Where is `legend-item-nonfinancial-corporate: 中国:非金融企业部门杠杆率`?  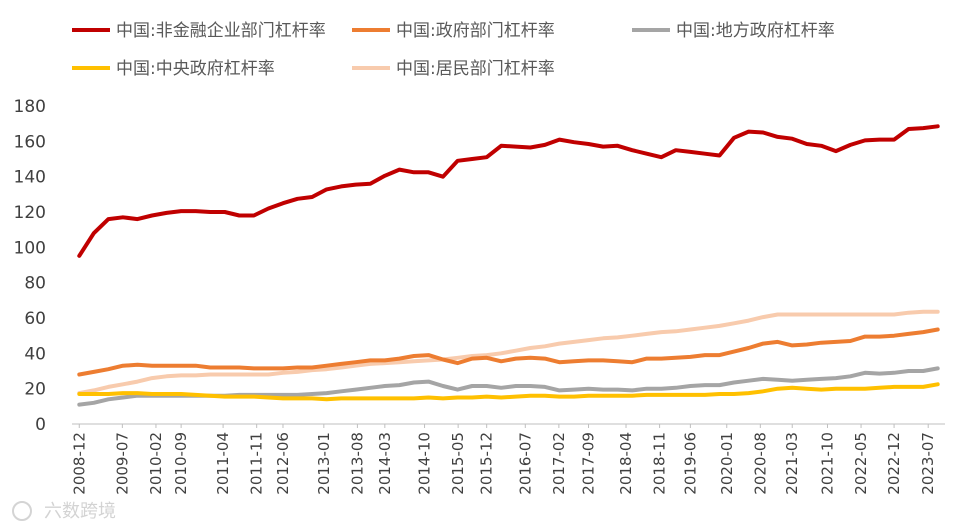
legend-item-nonfinancial-corporate: 中国:非金融企业部门杠杆率 is located at coordinates (199, 31).